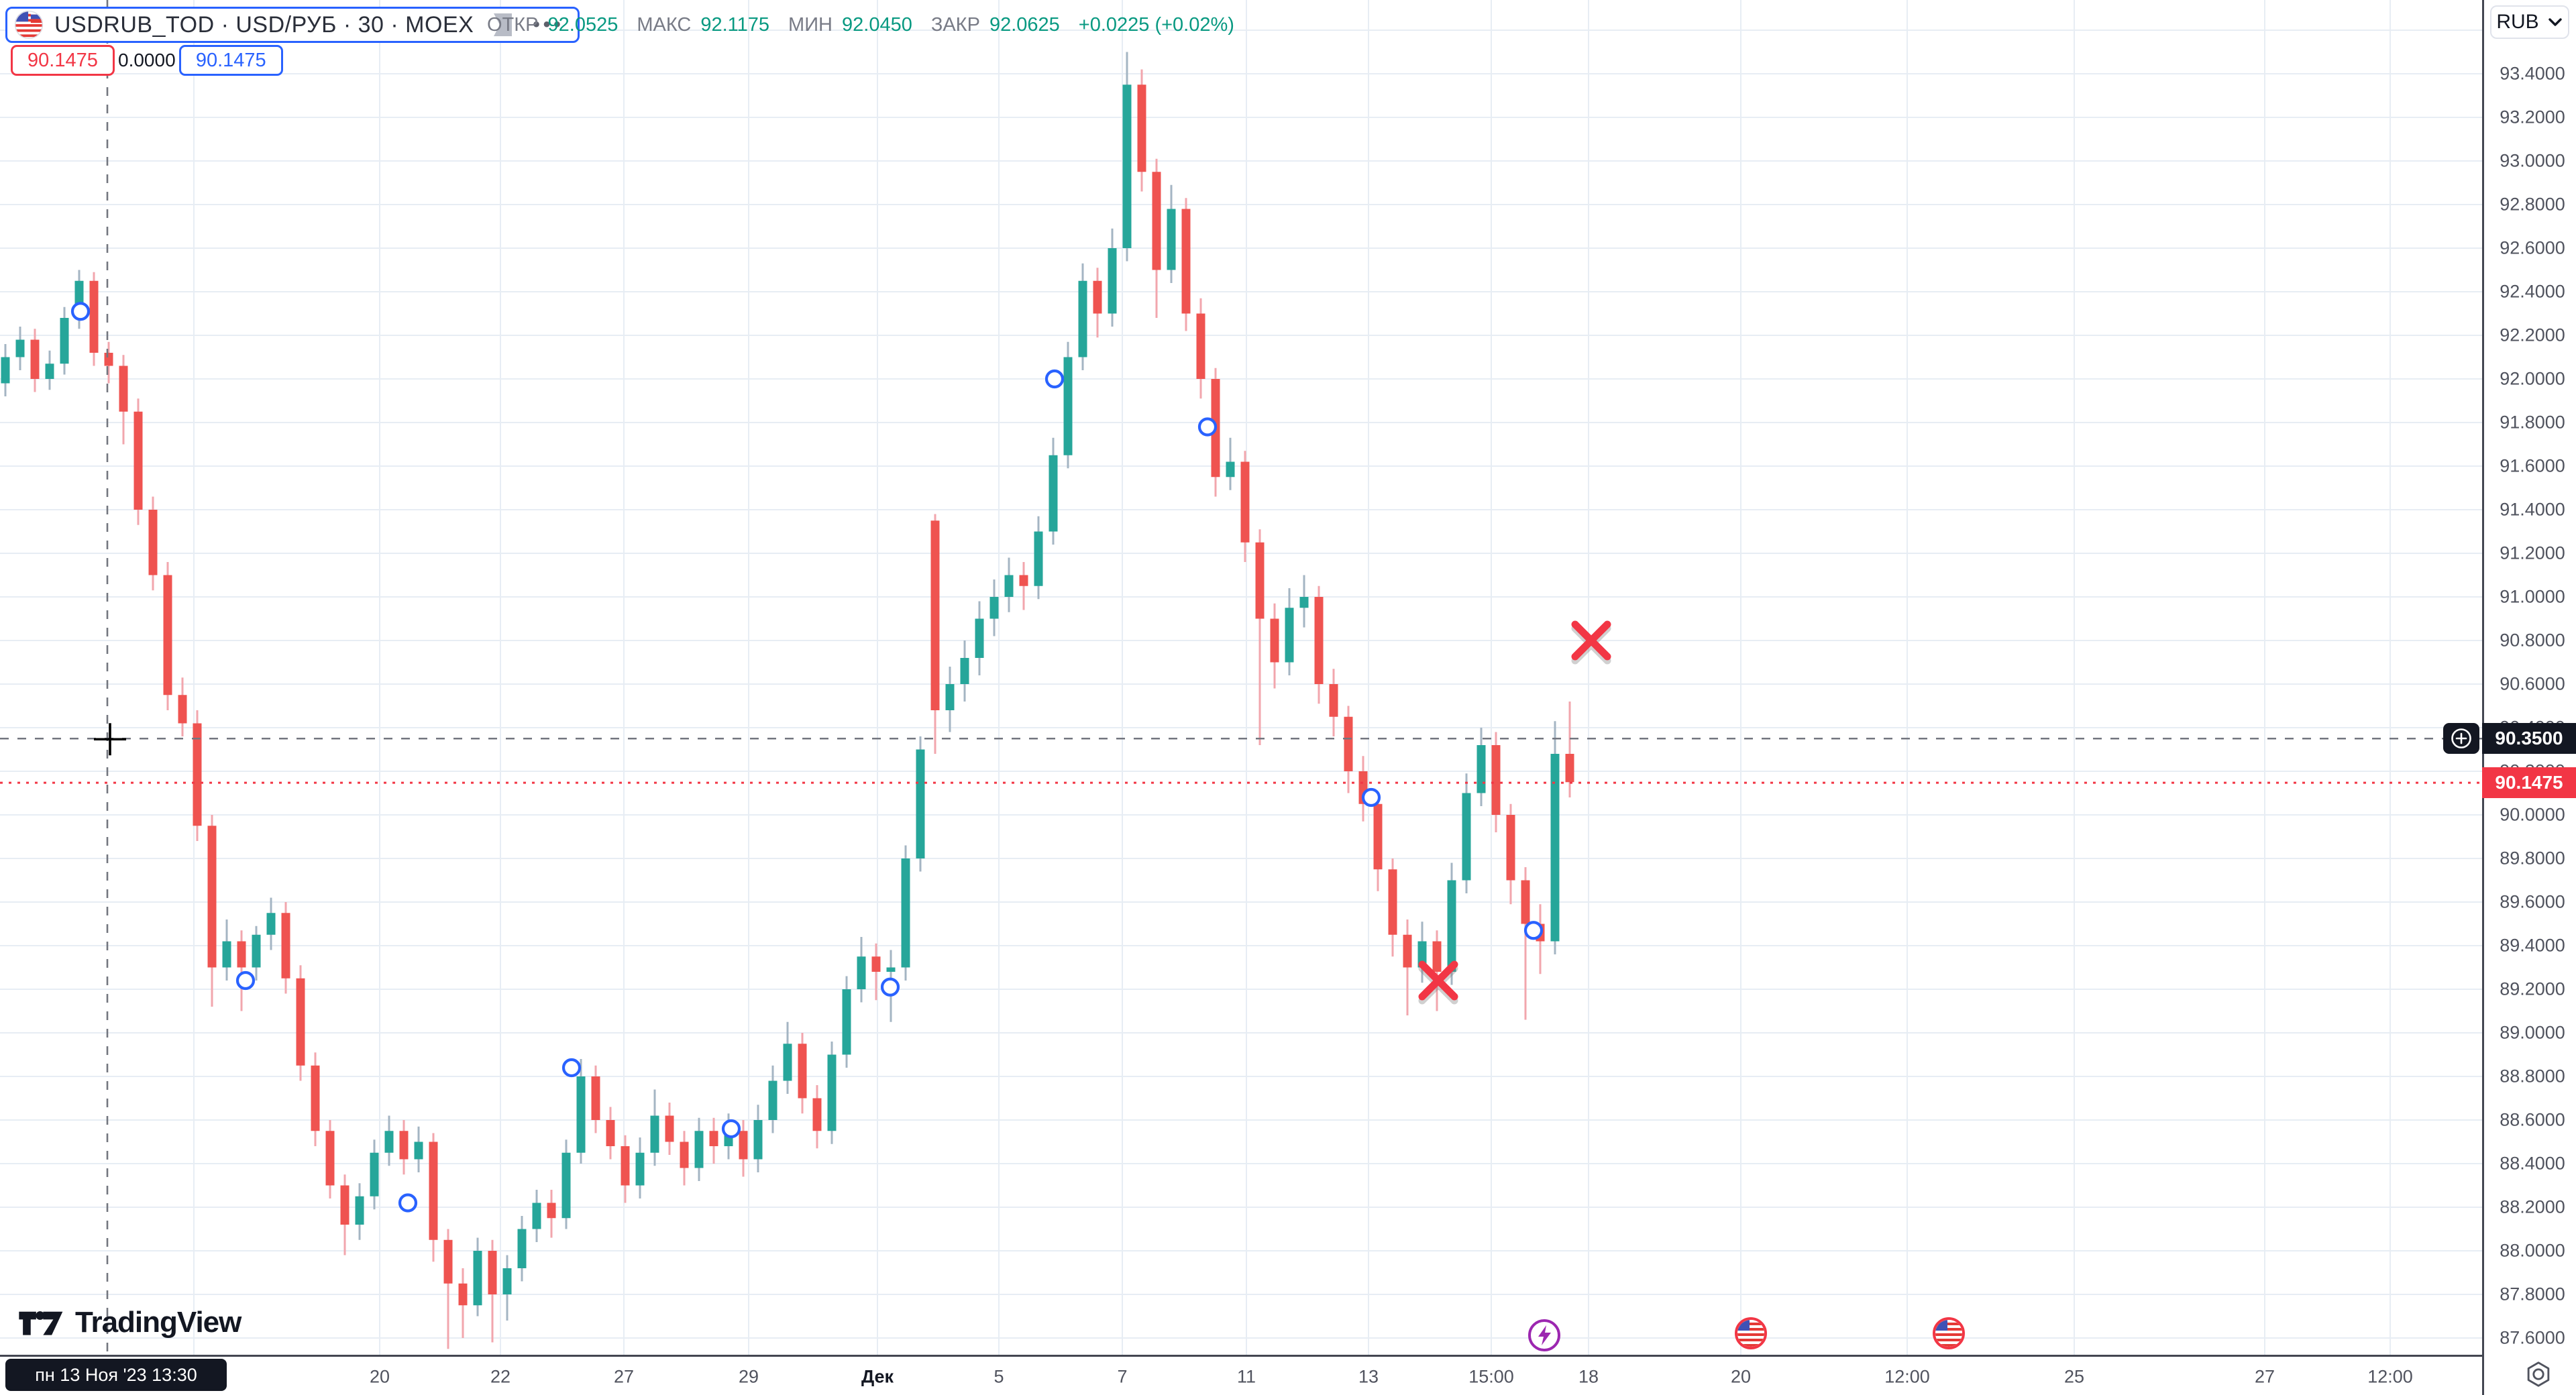  Describe the element at coordinates (63, 60) in the screenshot. I see `sell-price-box: 90.1475` at that location.